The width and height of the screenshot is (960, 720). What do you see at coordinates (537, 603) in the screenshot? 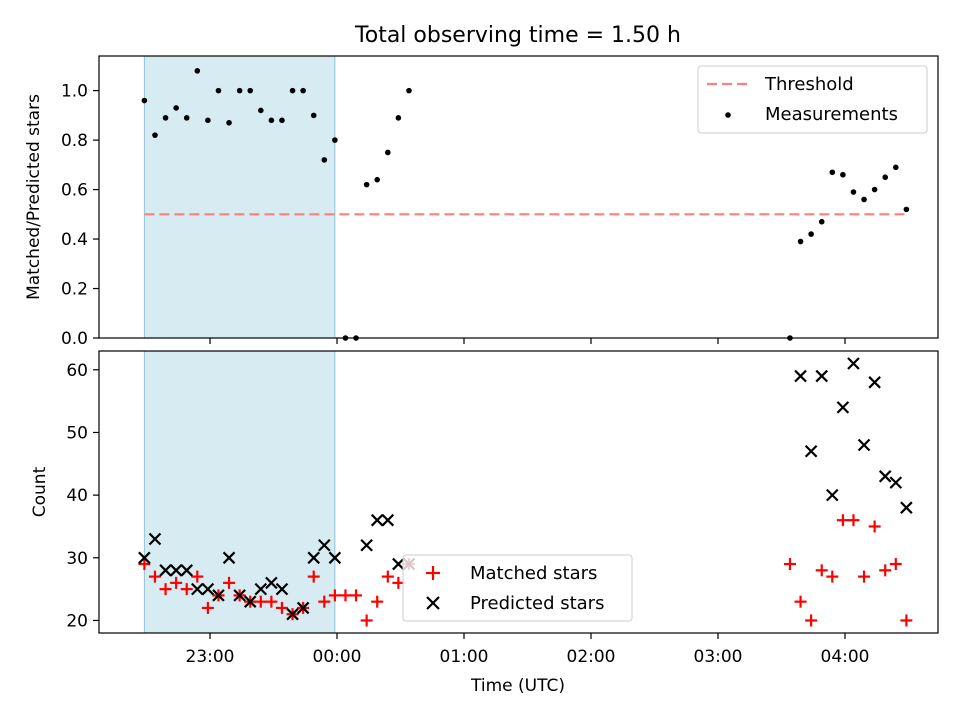
I see `legend-predicted-label: Predicted stars` at bounding box center [537, 603].